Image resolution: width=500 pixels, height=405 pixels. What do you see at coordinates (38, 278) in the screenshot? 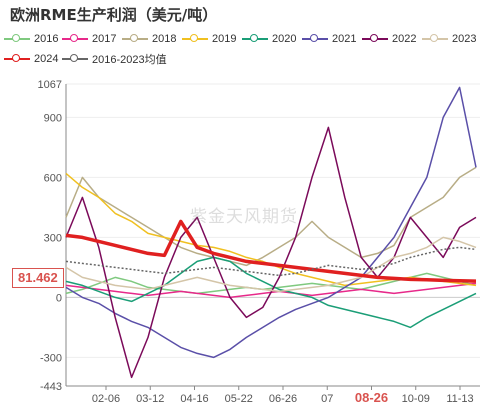
I see `current-value-label: 81.462` at bounding box center [38, 278].